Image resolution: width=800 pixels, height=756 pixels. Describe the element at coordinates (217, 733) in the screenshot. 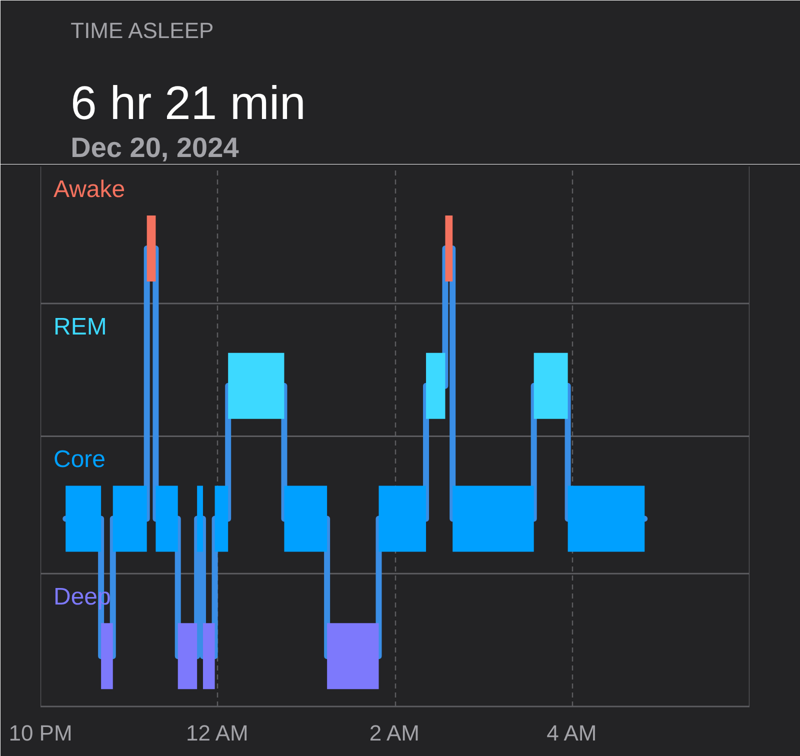

I see `x-tick-label: 12 AM` at that location.